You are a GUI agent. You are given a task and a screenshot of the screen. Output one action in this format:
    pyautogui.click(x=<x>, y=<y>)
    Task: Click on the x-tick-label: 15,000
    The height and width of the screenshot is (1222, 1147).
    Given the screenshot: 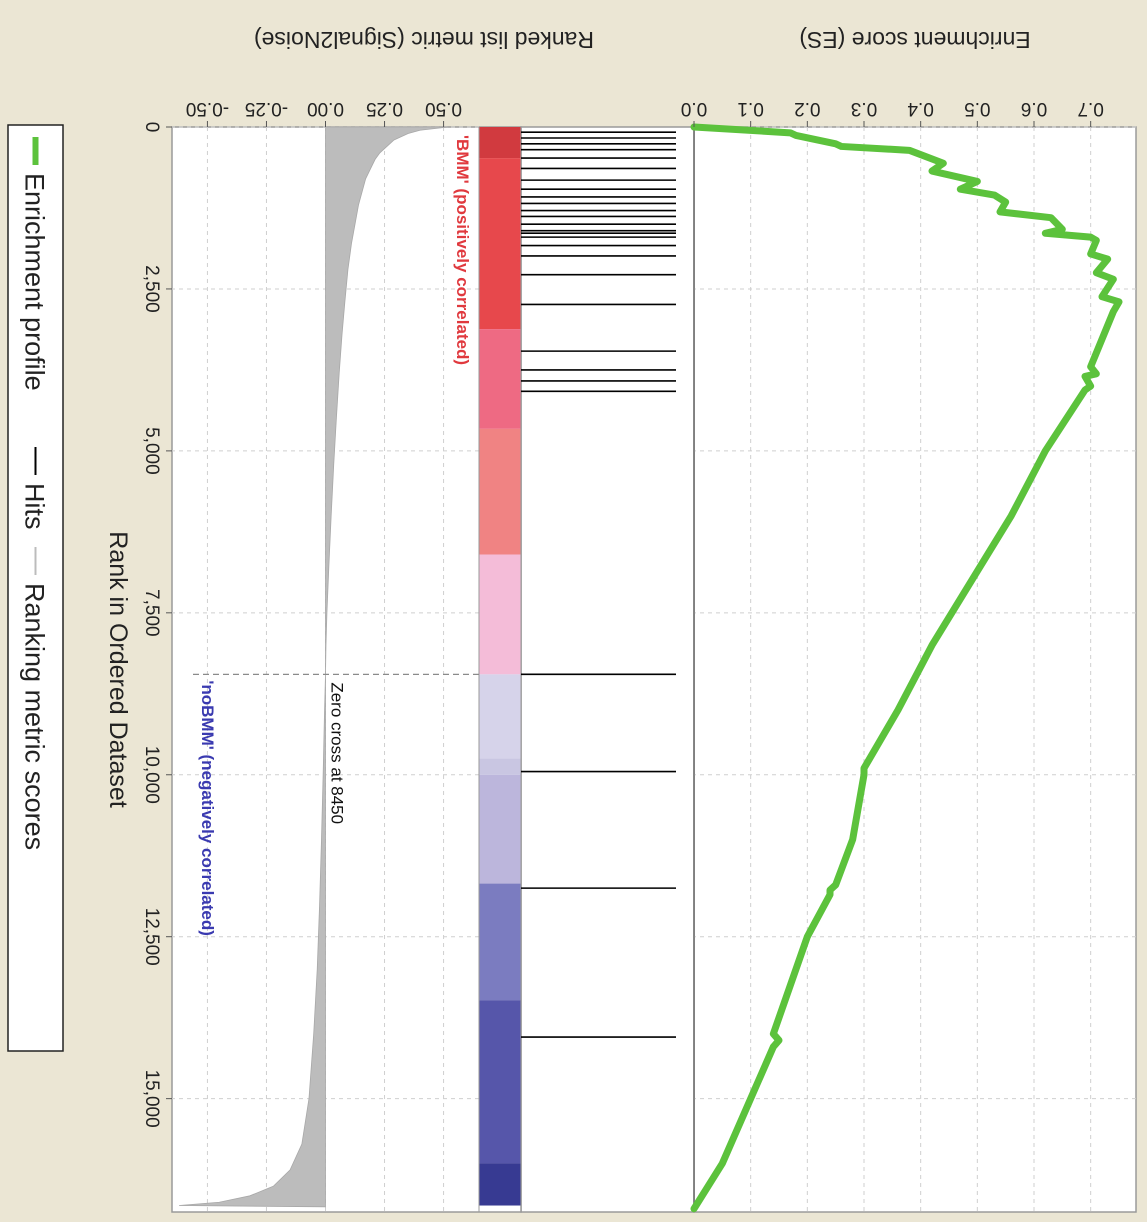 What is the action you would take?
    pyautogui.click(x=151, y=1099)
    